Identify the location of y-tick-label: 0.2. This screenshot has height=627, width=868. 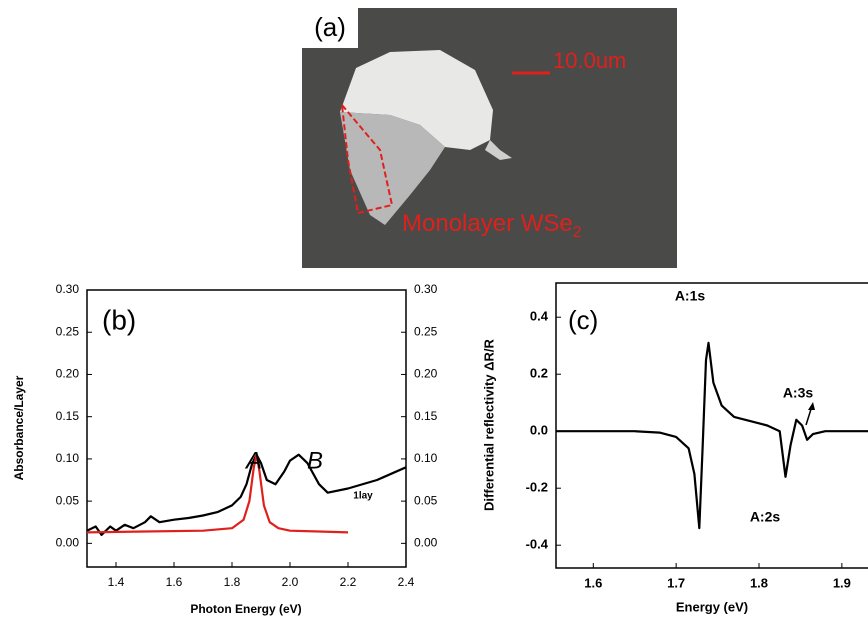
(539, 373).